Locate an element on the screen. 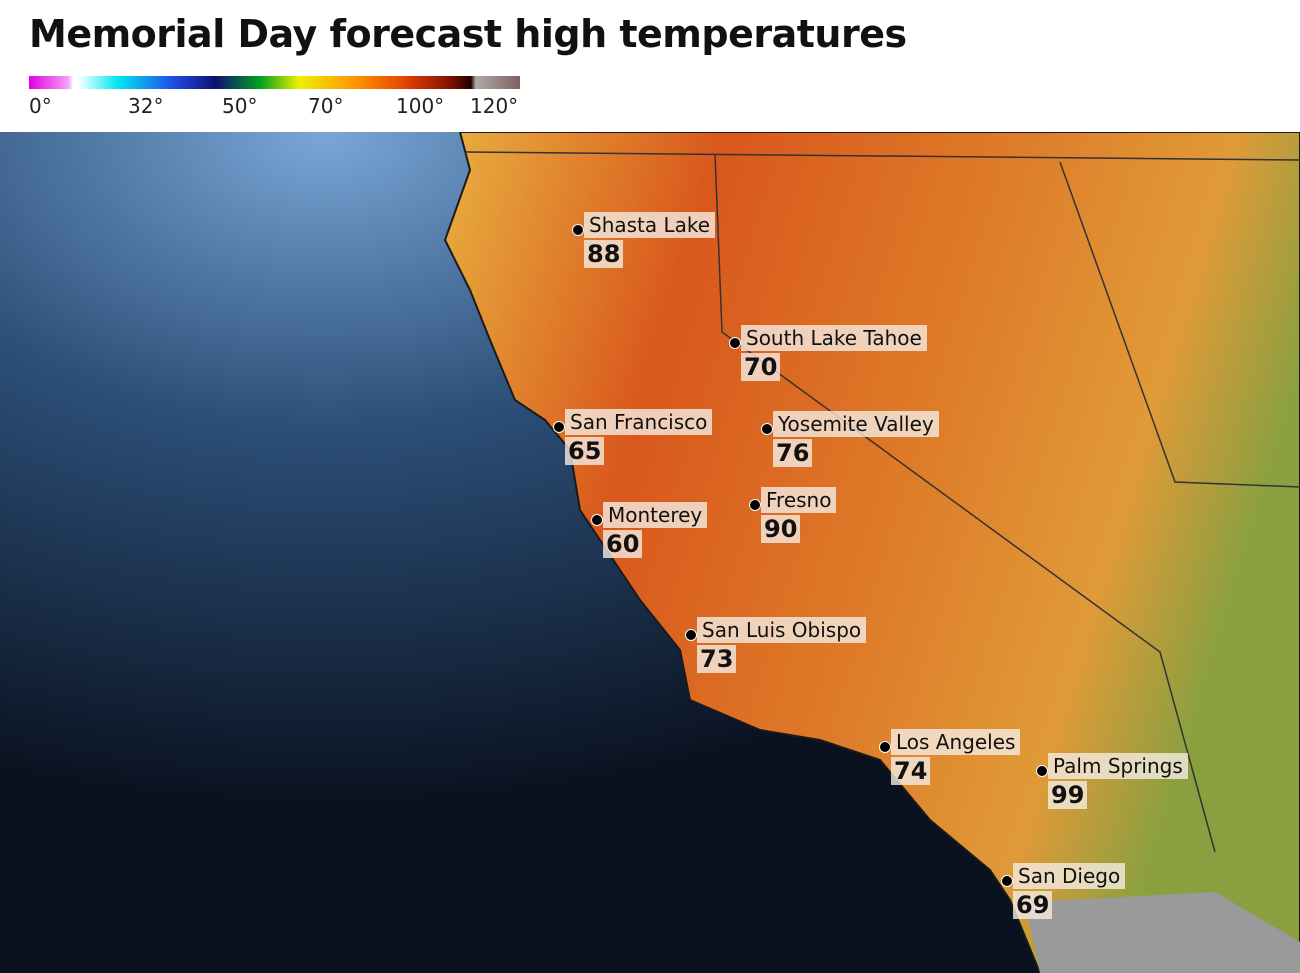  legend-tick: 0° is located at coordinates (40, 106).